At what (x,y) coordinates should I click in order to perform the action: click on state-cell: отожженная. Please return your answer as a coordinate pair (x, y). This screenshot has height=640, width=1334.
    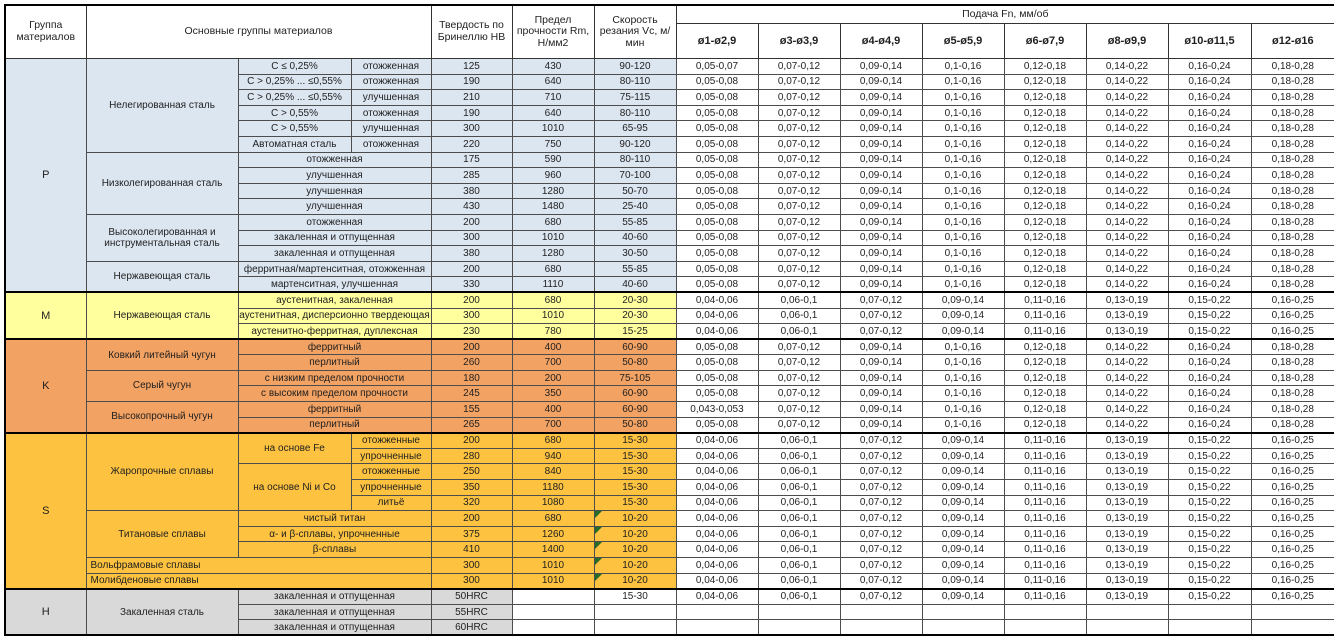
    Looking at the image, I should click on (391, 66).